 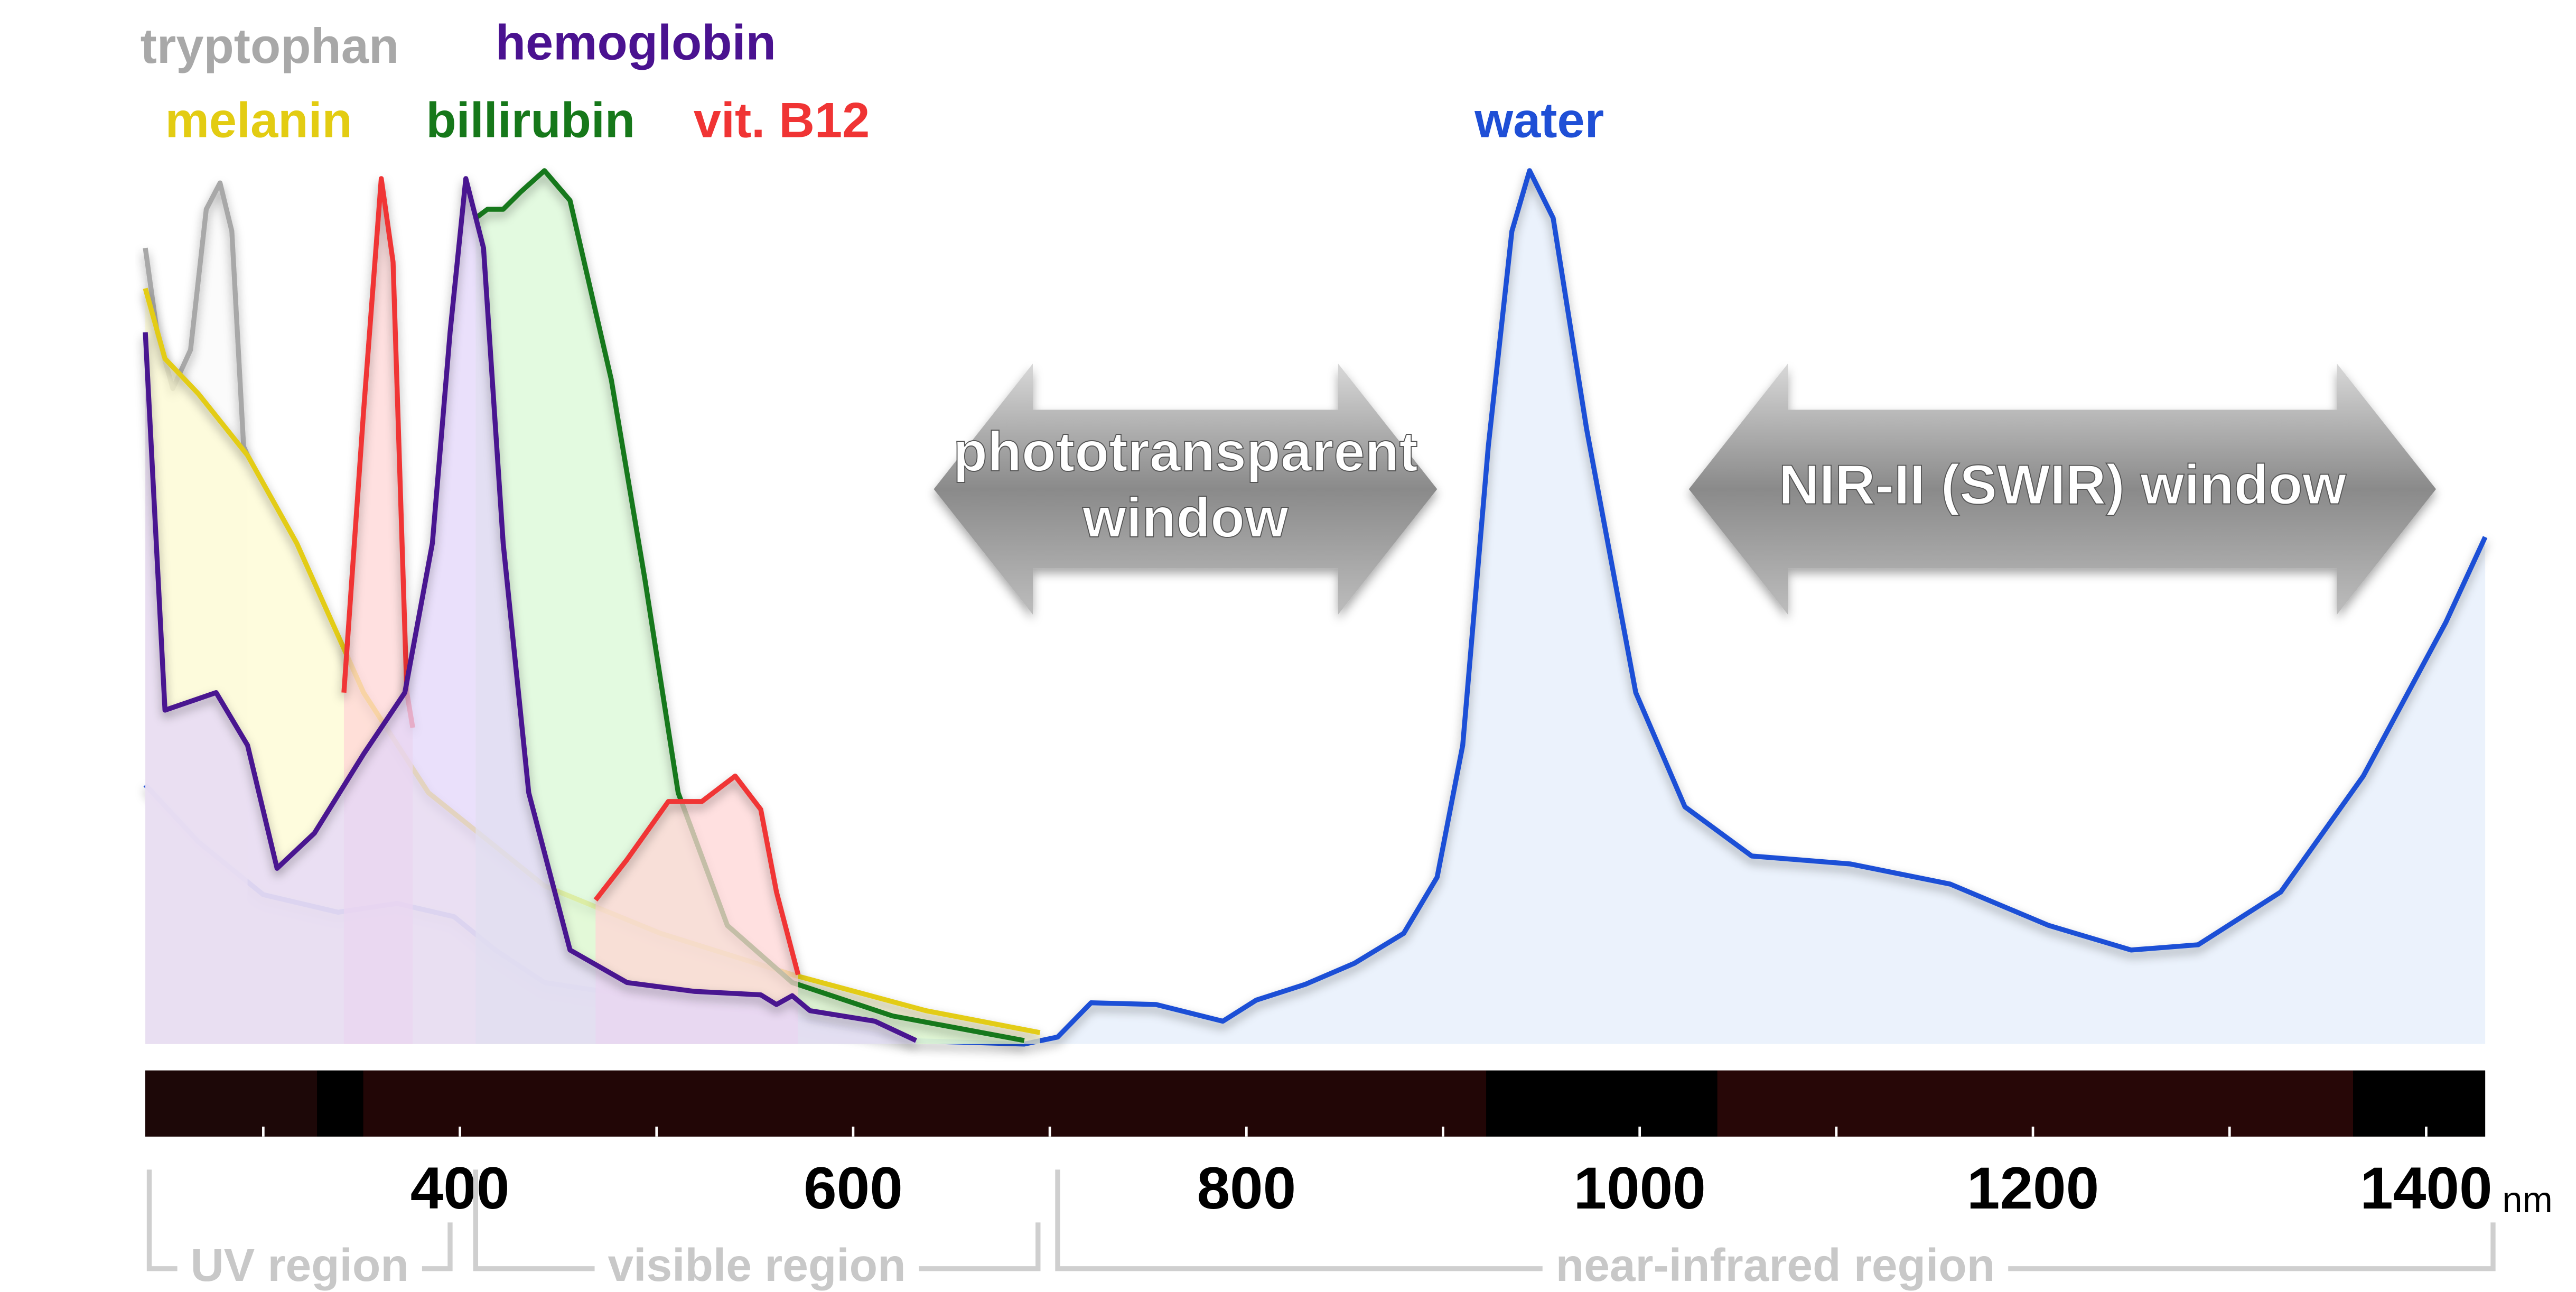 I want to click on legend-label: vit. B12, so click(x=782, y=120).